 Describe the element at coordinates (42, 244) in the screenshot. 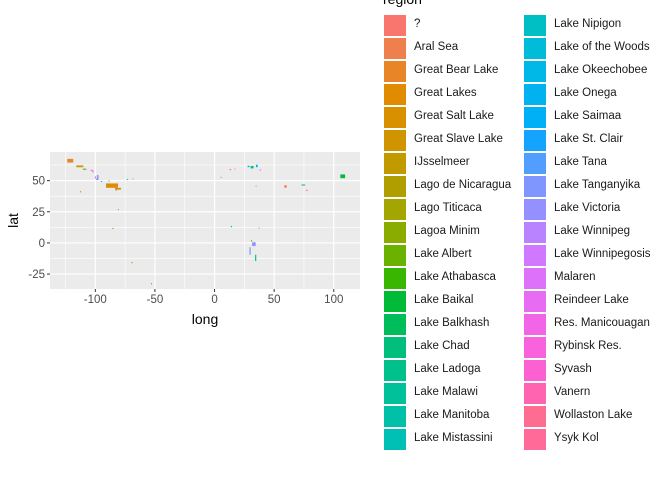

I see `y-tick-label: 0` at that location.